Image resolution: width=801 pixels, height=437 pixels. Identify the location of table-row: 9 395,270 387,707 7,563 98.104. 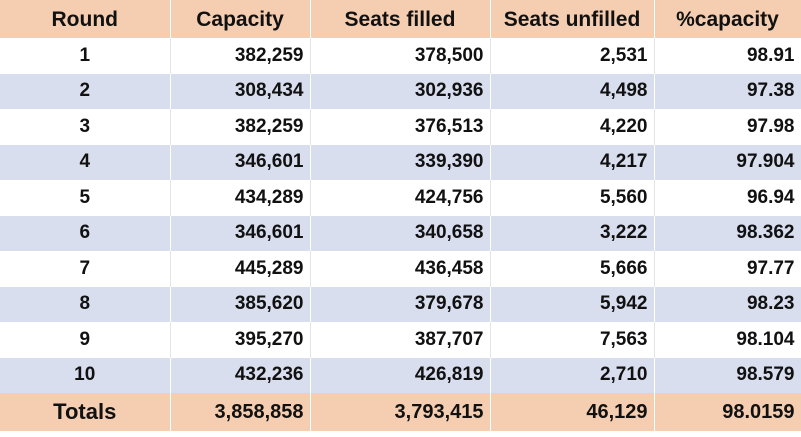
(400, 340).